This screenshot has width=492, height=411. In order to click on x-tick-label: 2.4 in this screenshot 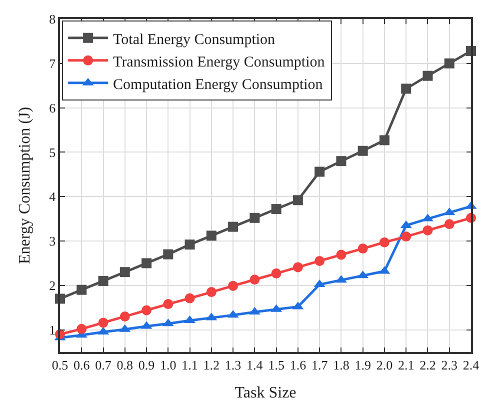, I will do `click(471, 364)`.